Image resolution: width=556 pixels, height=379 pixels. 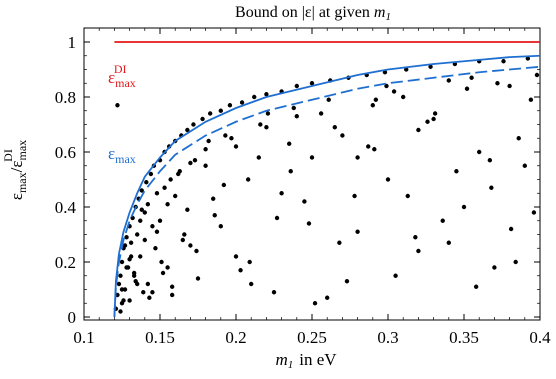 I want to click on chart-title: Bound on |ε| at given m1, so click(x=313, y=13).